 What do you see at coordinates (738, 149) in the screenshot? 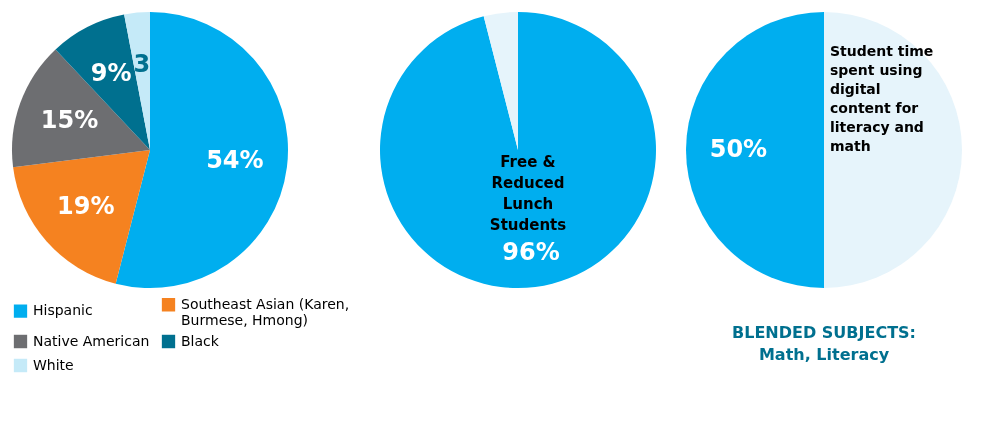
I see `data-label: 50%` at bounding box center [738, 149].